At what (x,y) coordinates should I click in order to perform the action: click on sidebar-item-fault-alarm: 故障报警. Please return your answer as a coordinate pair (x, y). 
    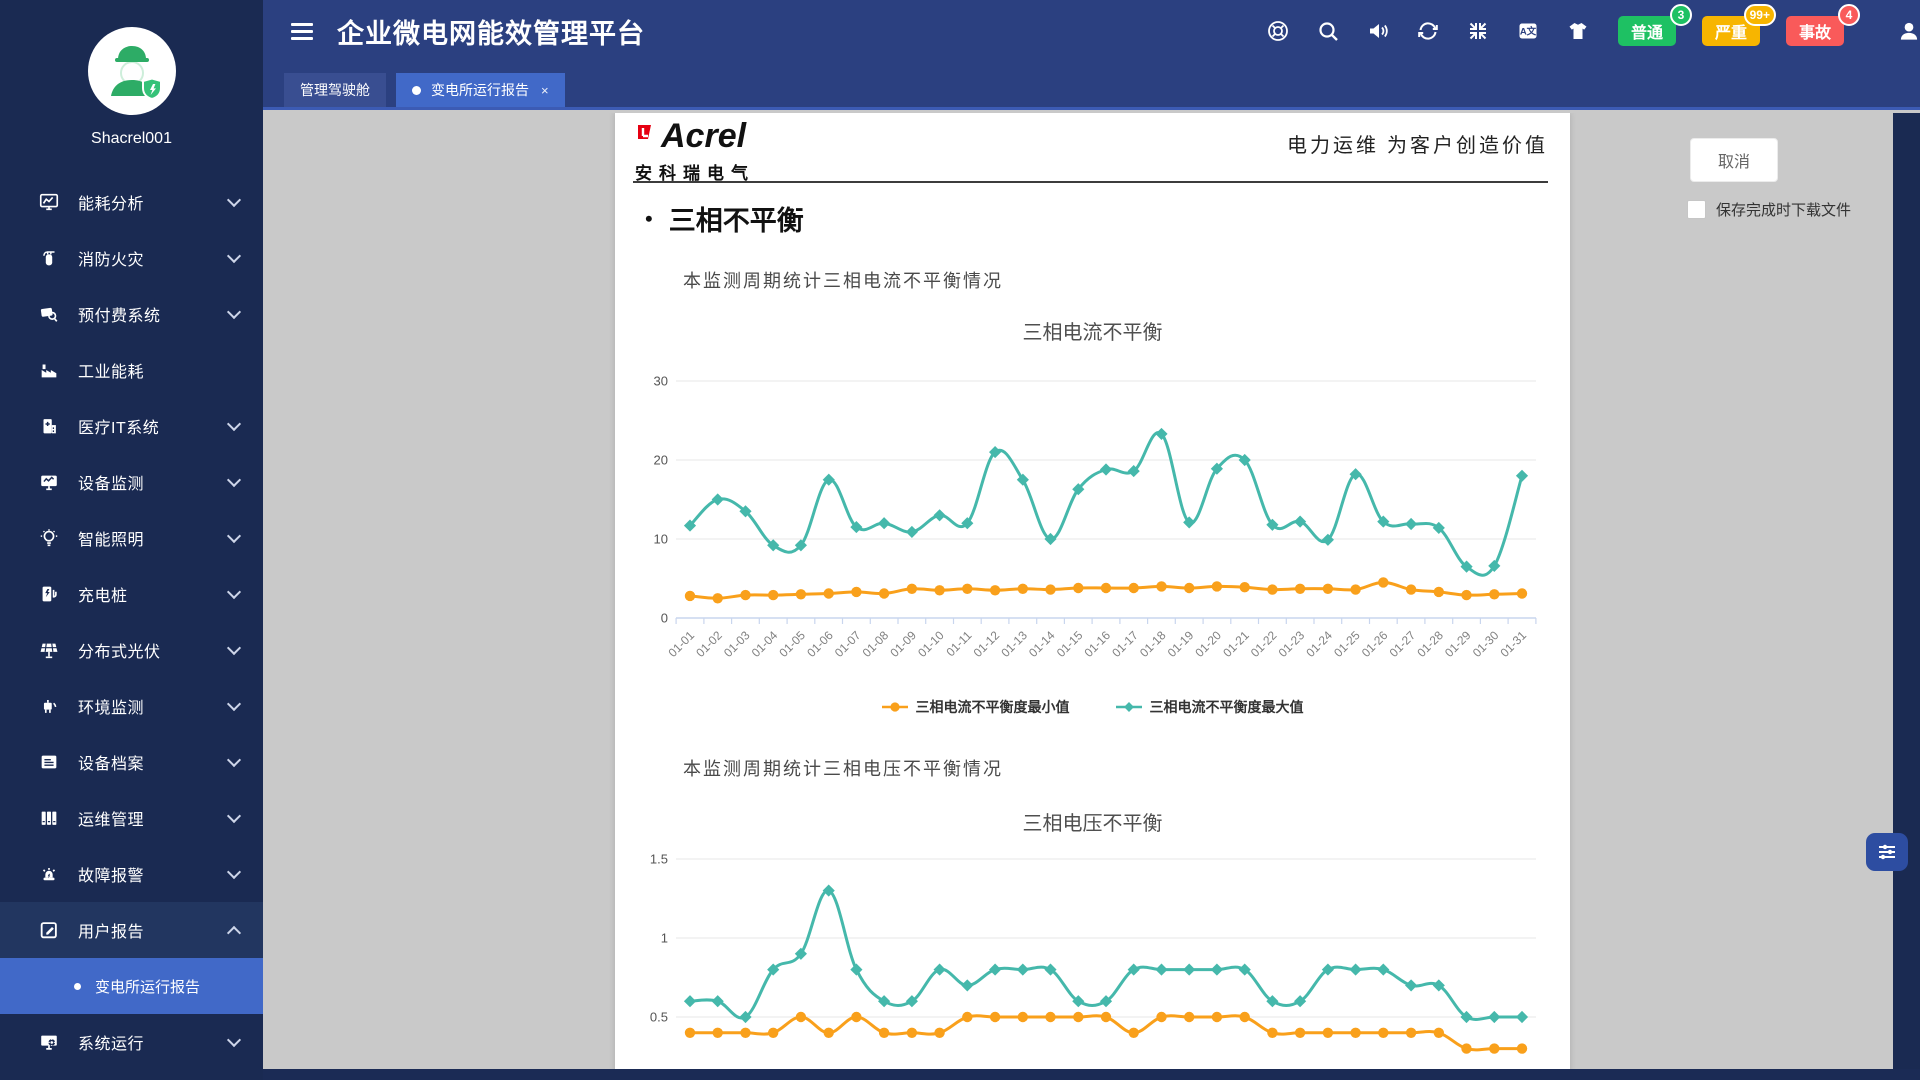
    Looking at the image, I should click on (131, 874).